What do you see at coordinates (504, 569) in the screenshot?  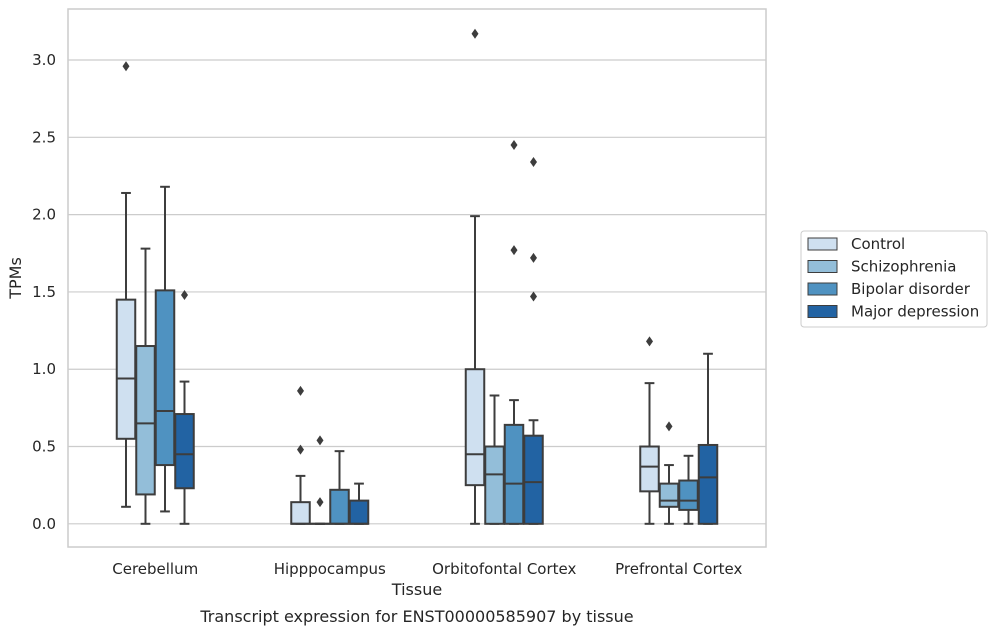 I see `x-tick-label: Orbitofontal Cortex` at bounding box center [504, 569].